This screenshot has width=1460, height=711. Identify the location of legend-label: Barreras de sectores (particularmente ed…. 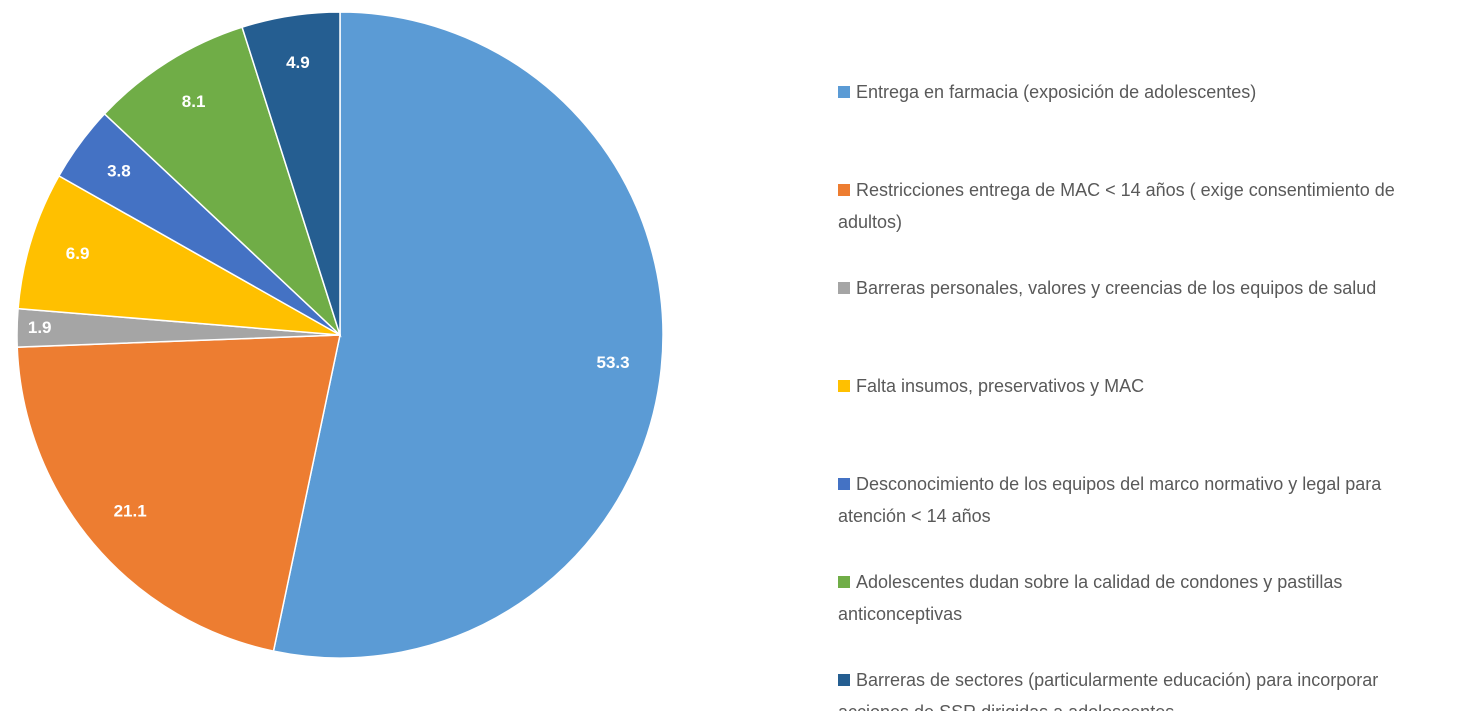
(1108, 690).